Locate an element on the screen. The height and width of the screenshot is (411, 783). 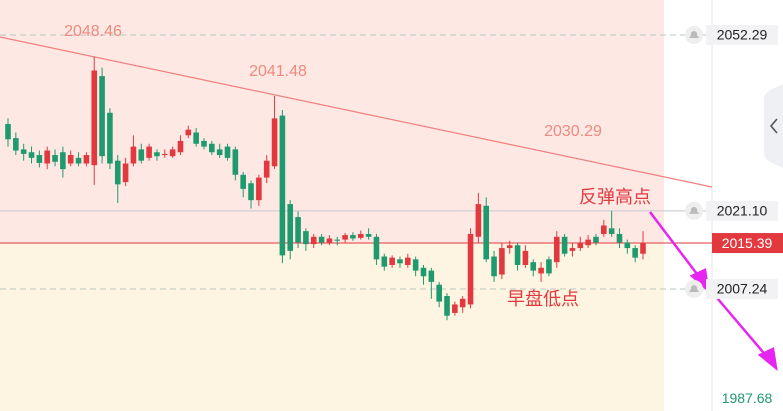
current-price-bg is located at coordinates (747, 243).